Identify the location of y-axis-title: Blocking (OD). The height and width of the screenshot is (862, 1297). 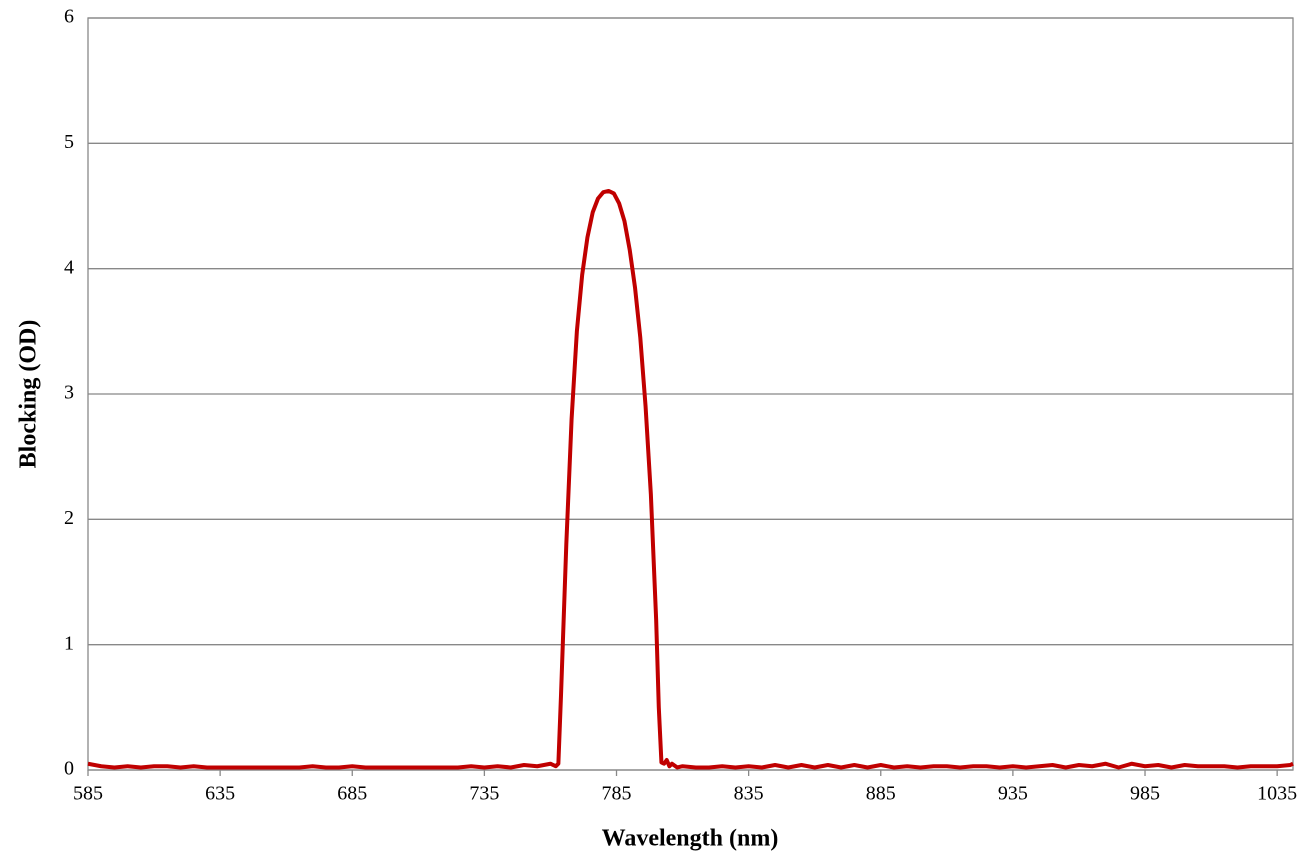
(29, 394).